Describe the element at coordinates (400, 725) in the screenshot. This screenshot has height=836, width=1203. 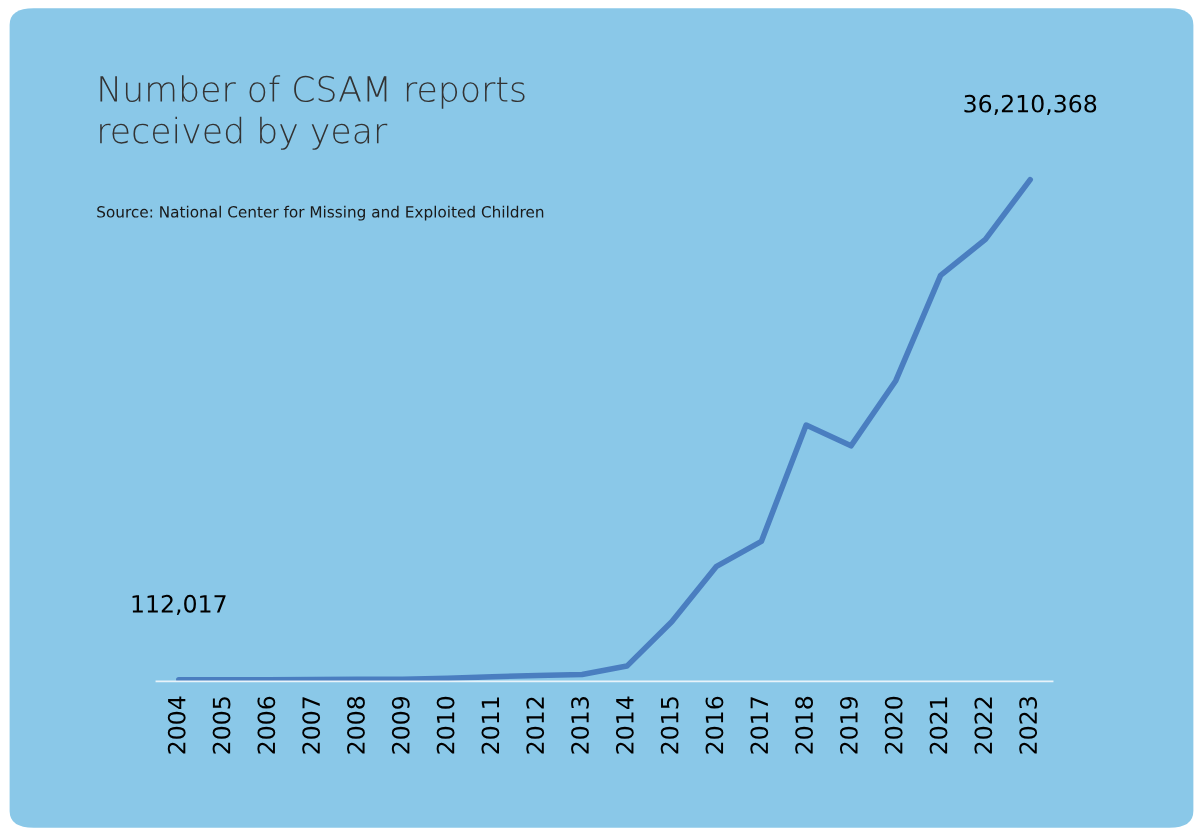
I see `x-tick-label: 2009` at that location.